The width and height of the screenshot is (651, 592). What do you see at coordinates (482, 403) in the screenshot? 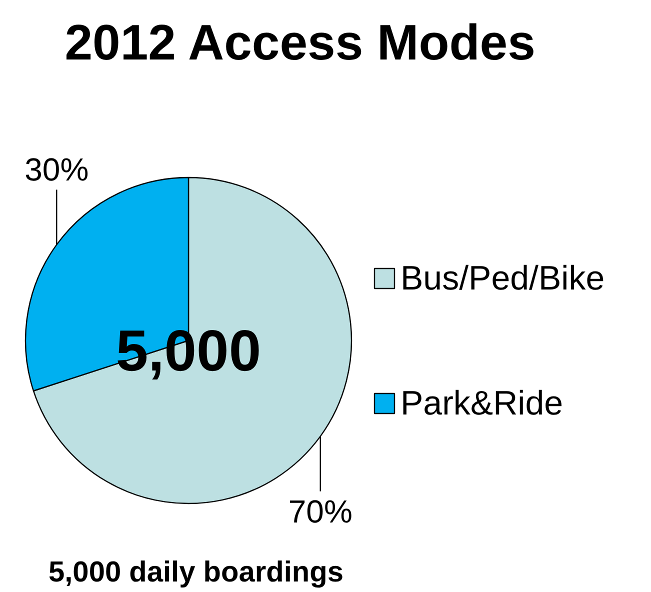
I see `legend-label: Park&Ride` at bounding box center [482, 403].